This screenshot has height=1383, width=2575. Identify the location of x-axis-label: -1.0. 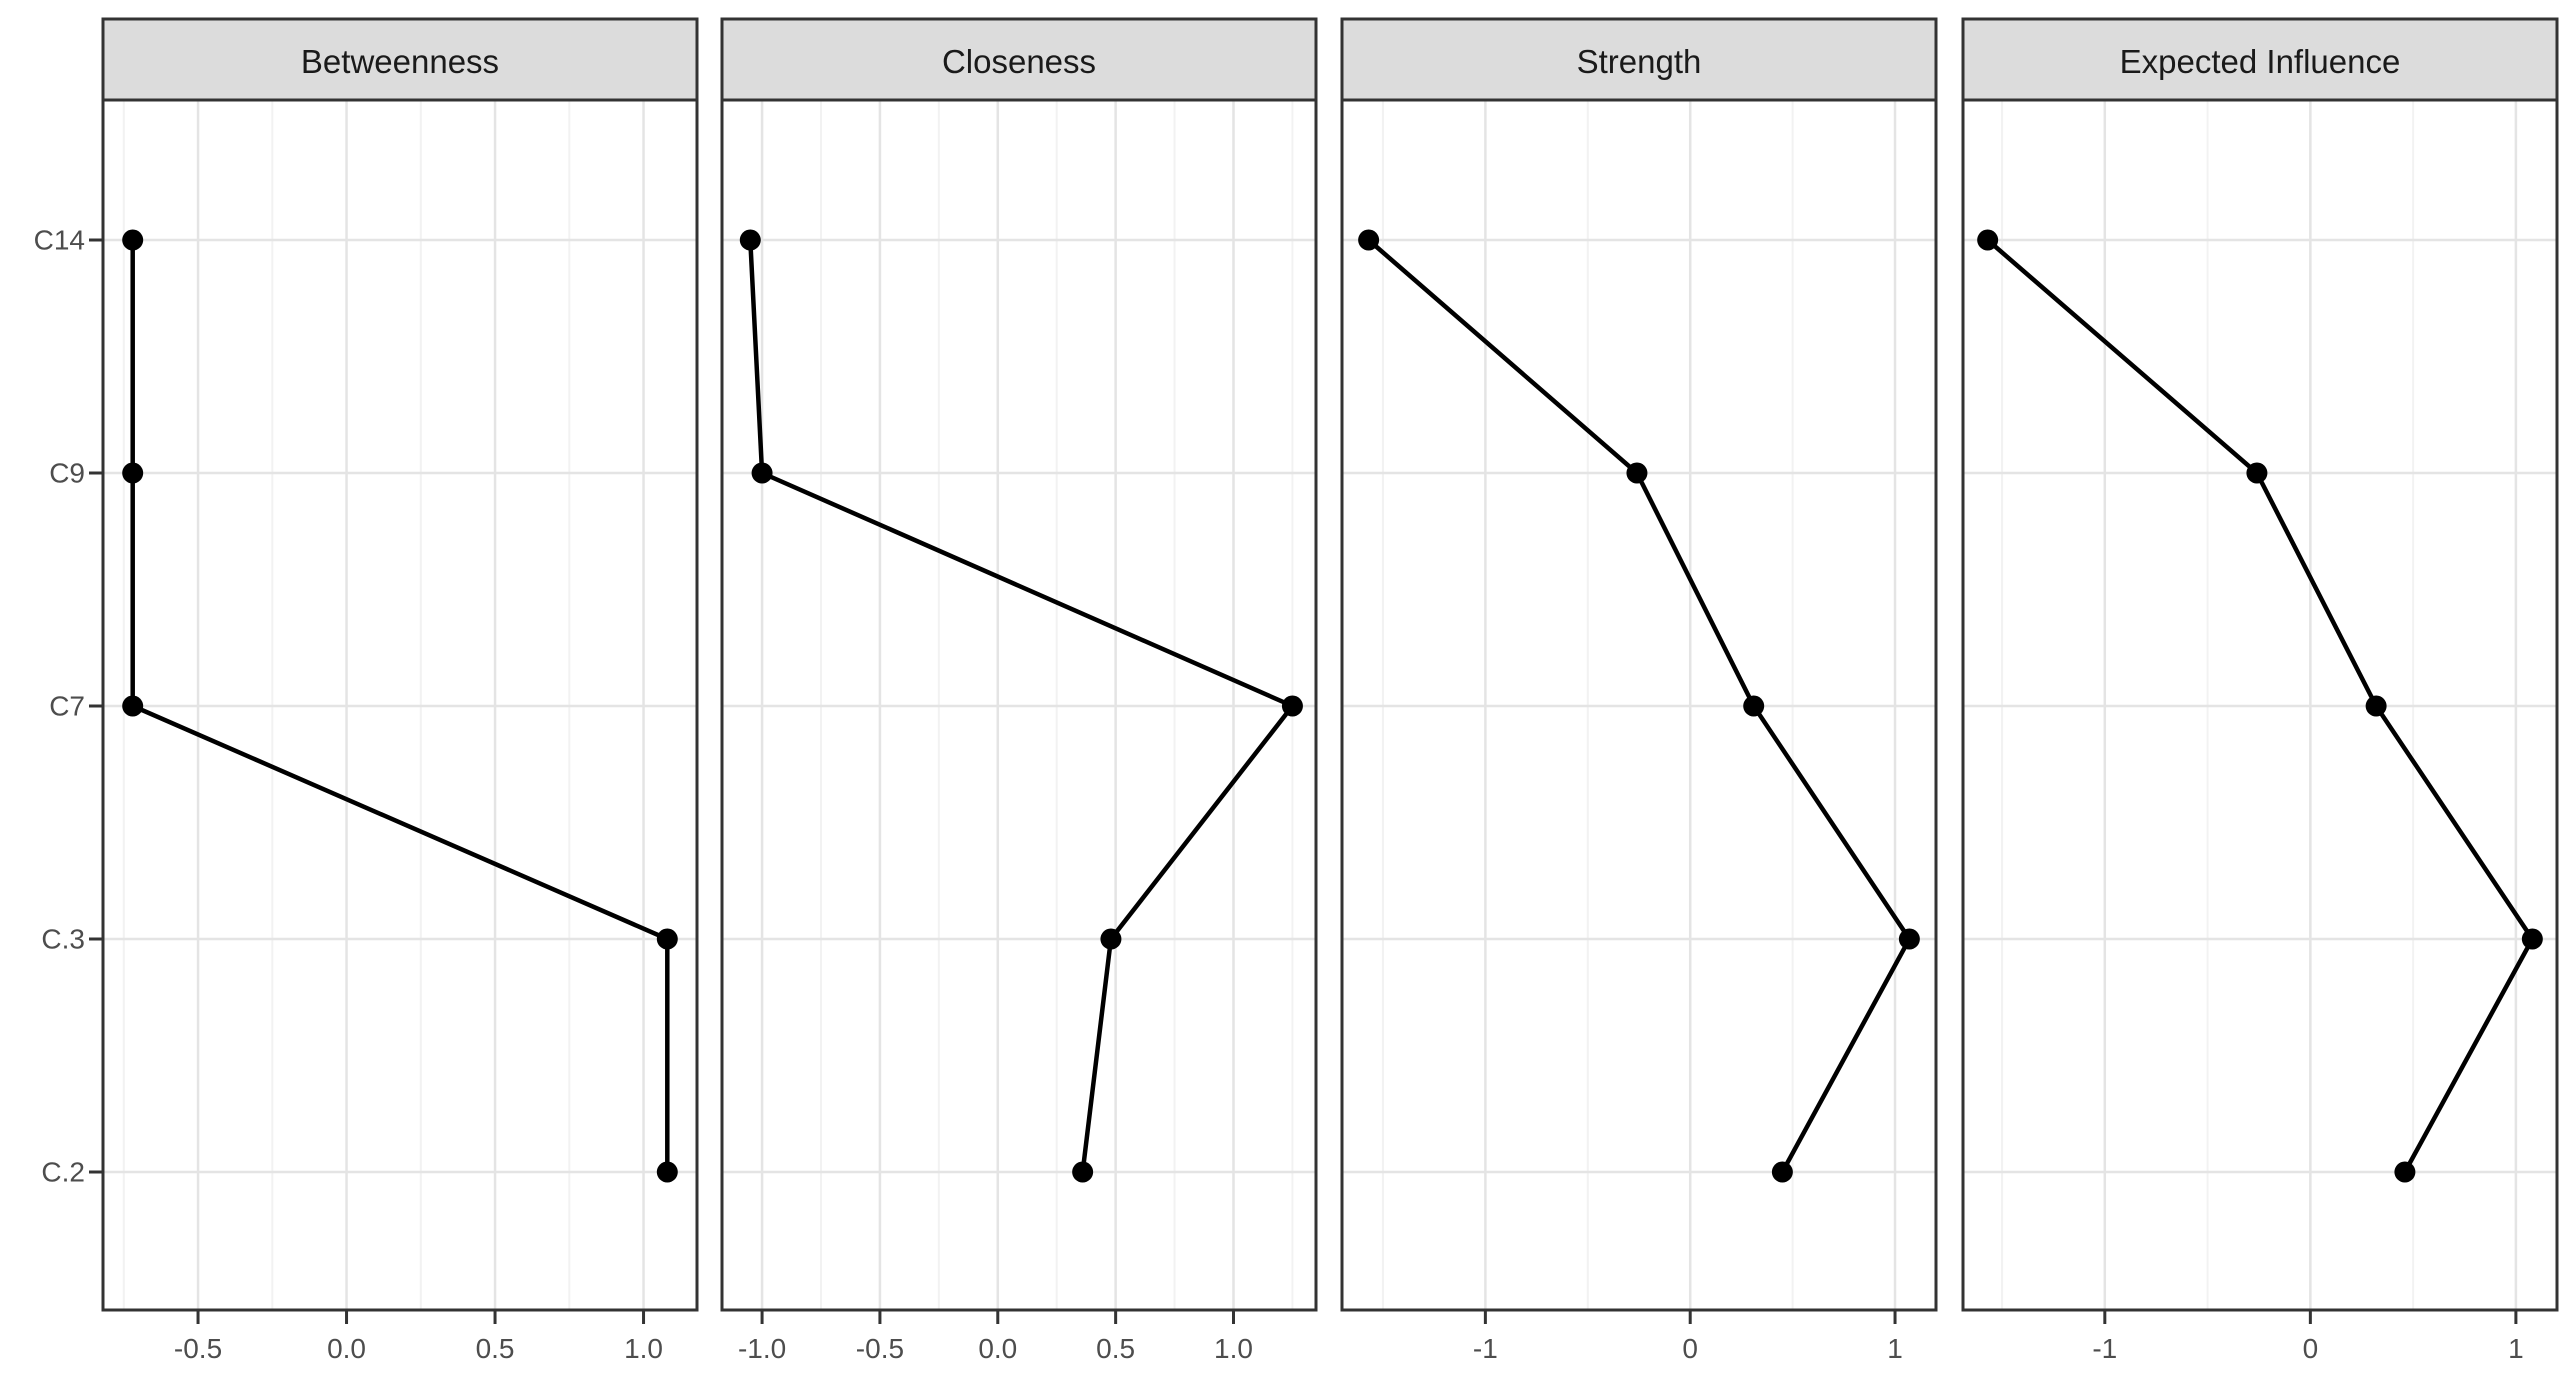
(762, 1348).